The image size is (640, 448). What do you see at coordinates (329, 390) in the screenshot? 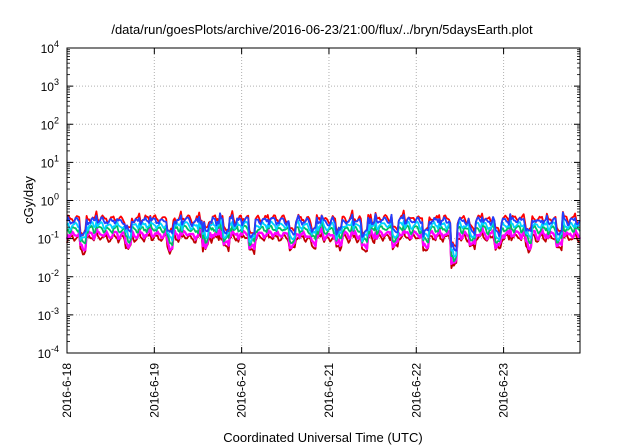
I see `x-tick-label: 2016-6-21` at bounding box center [329, 390].